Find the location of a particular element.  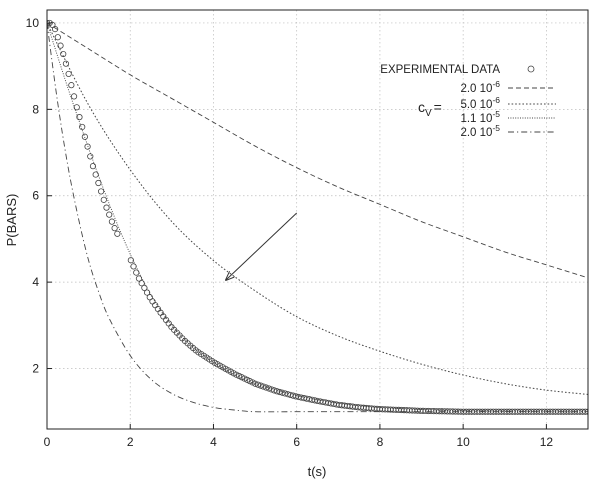

y-tick-label: 6 is located at coordinates (35, 196).